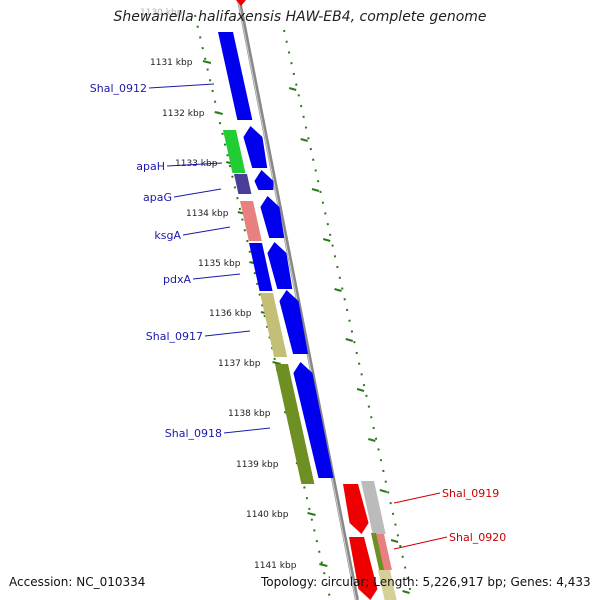 The image size is (600, 600). What do you see at coordinates (239, 364) in the screenshot?
I see `tick-label: 1137 kbp` at bounding box center [239, 364].